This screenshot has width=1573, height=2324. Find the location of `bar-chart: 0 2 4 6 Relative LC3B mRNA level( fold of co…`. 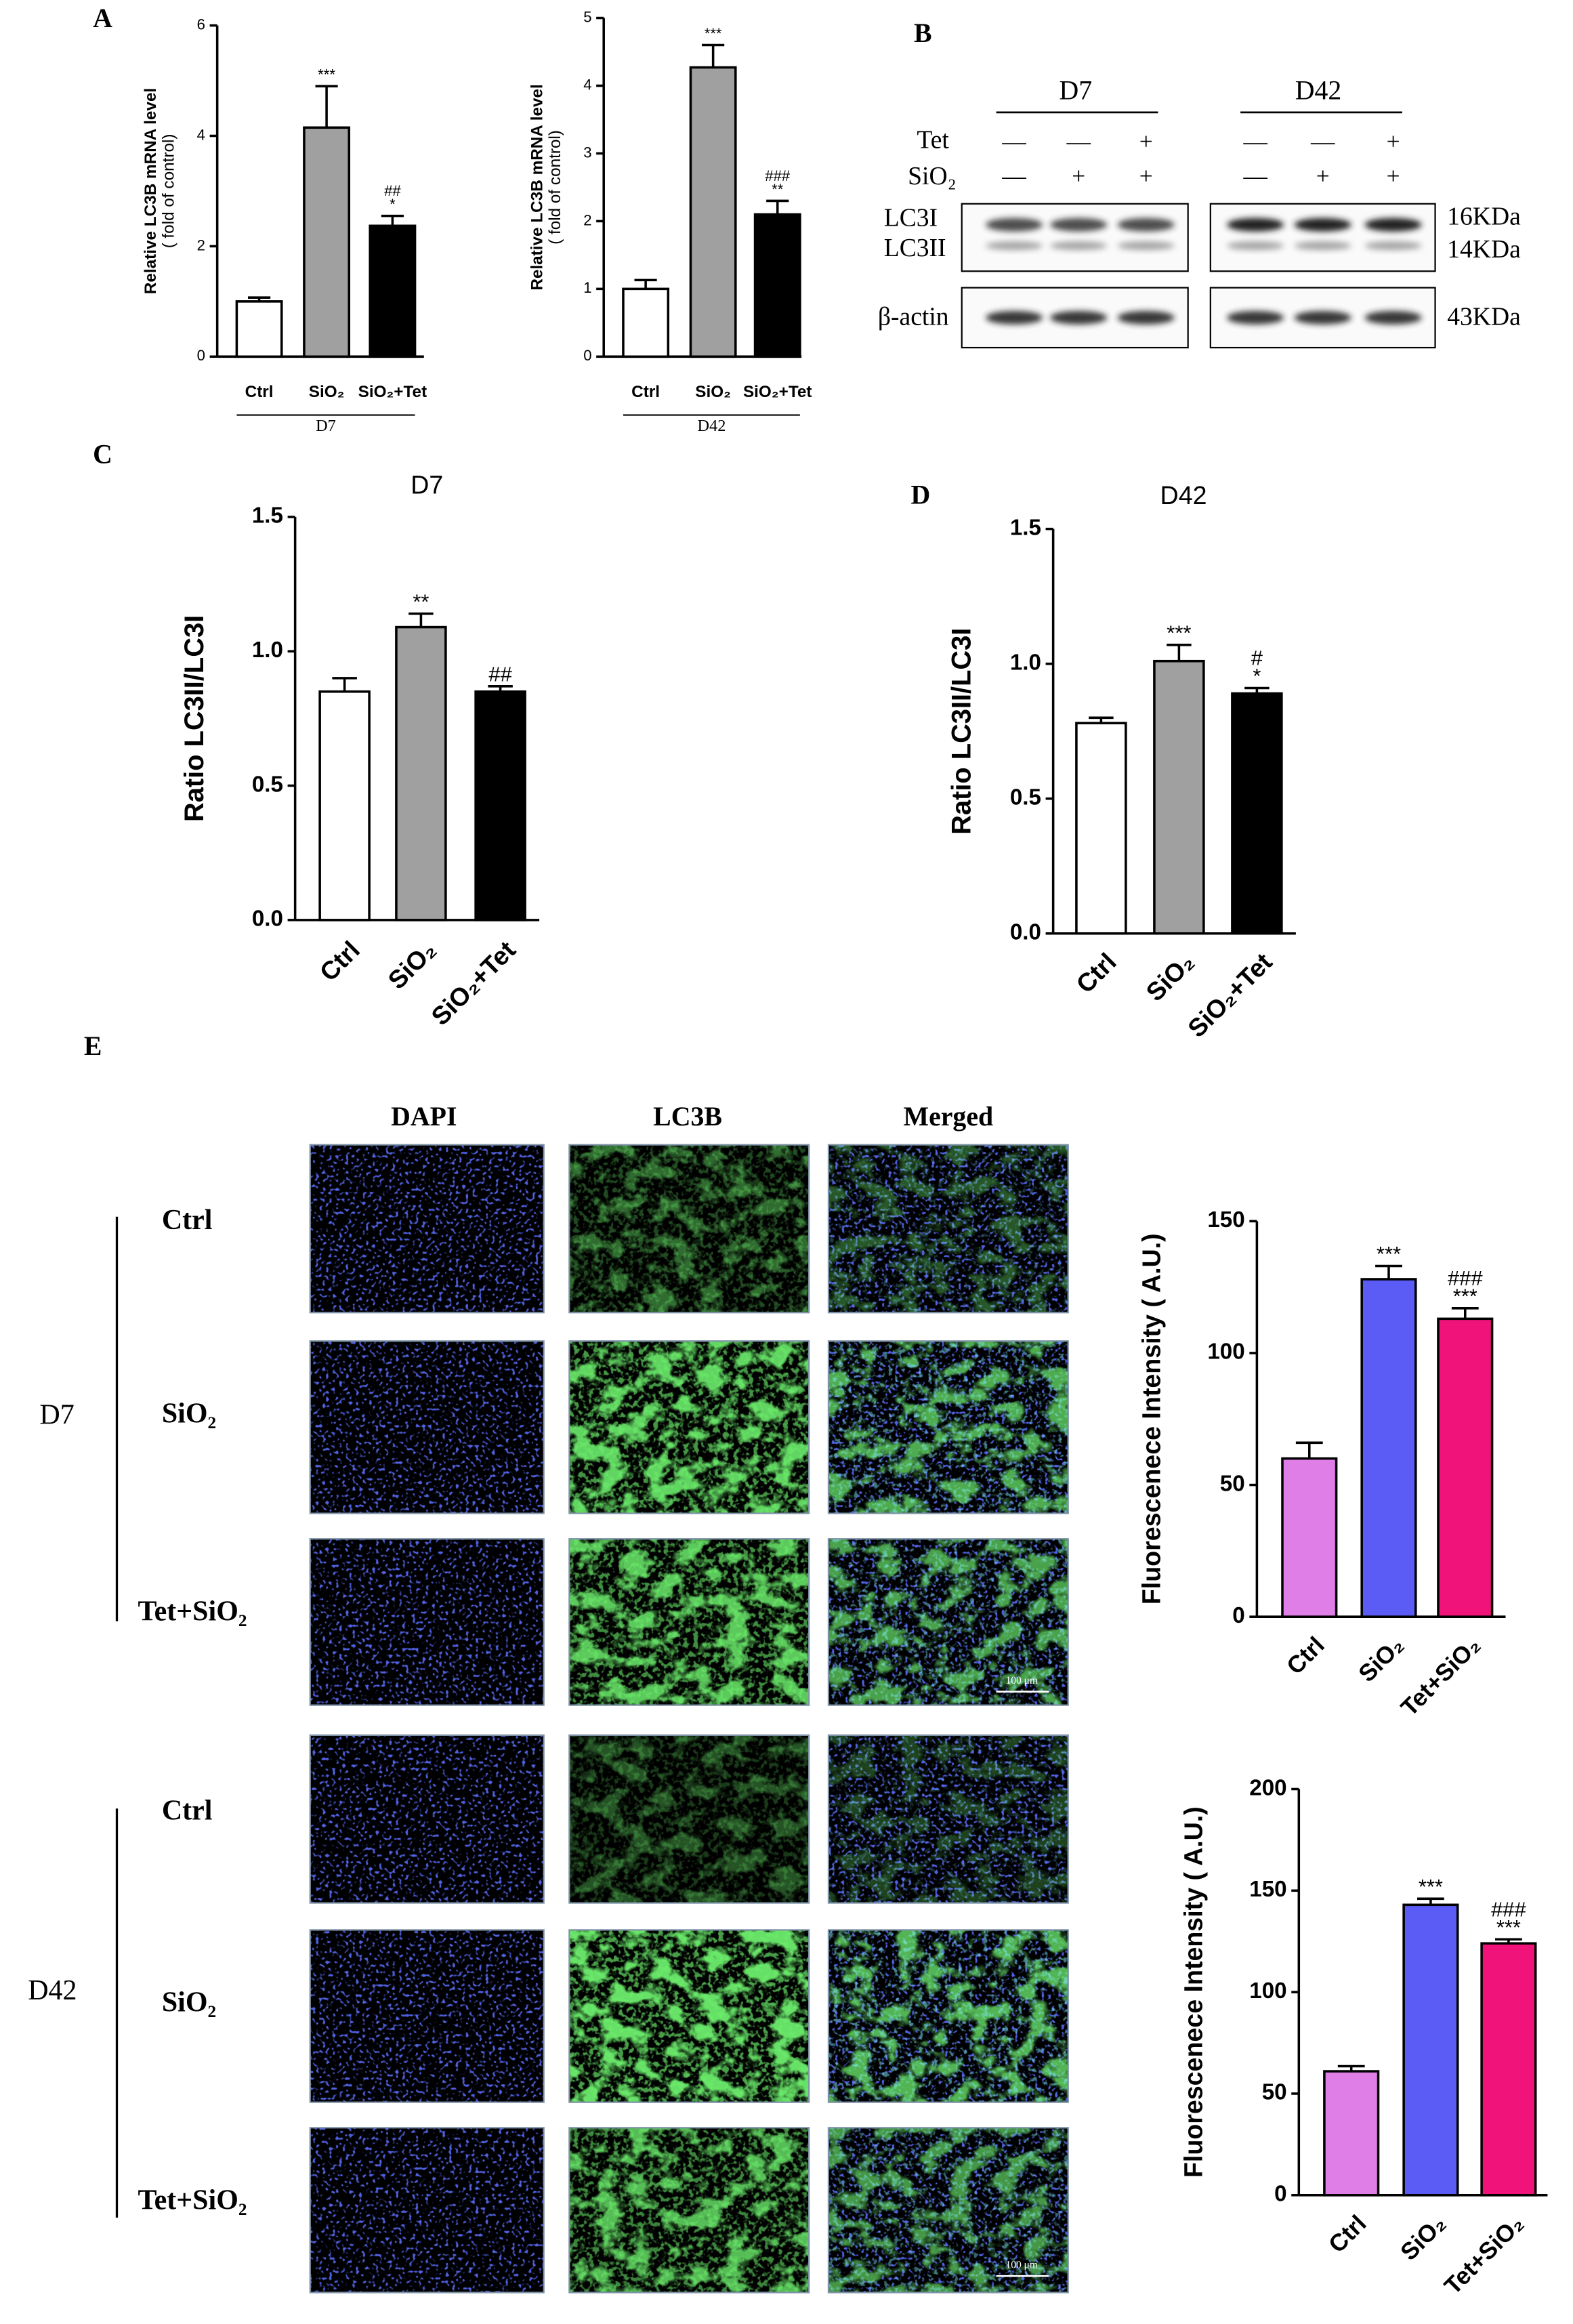

bar-chart: 0 2 4 6 Relative LC3B mRNA level( fold of co… is located at coordinates (284, 225).